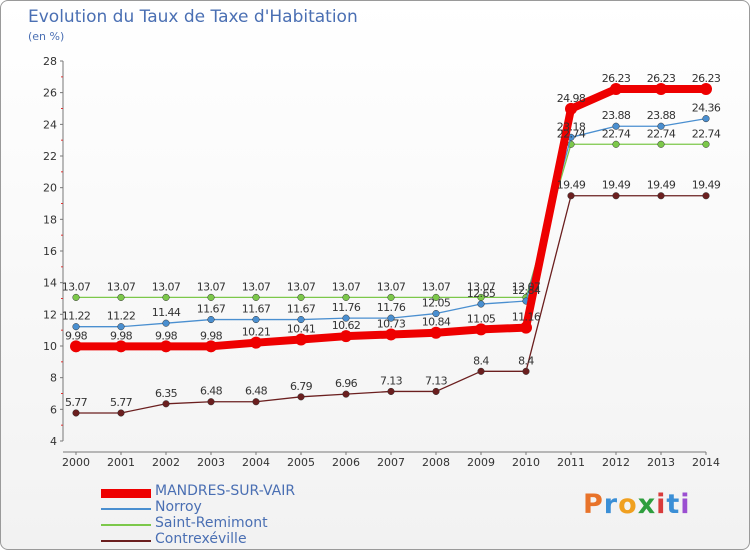  What do you see at coordinates (256, 462) in the screenshot?
I see `x-tick-label: 2004` at bounding box center [256, 462].